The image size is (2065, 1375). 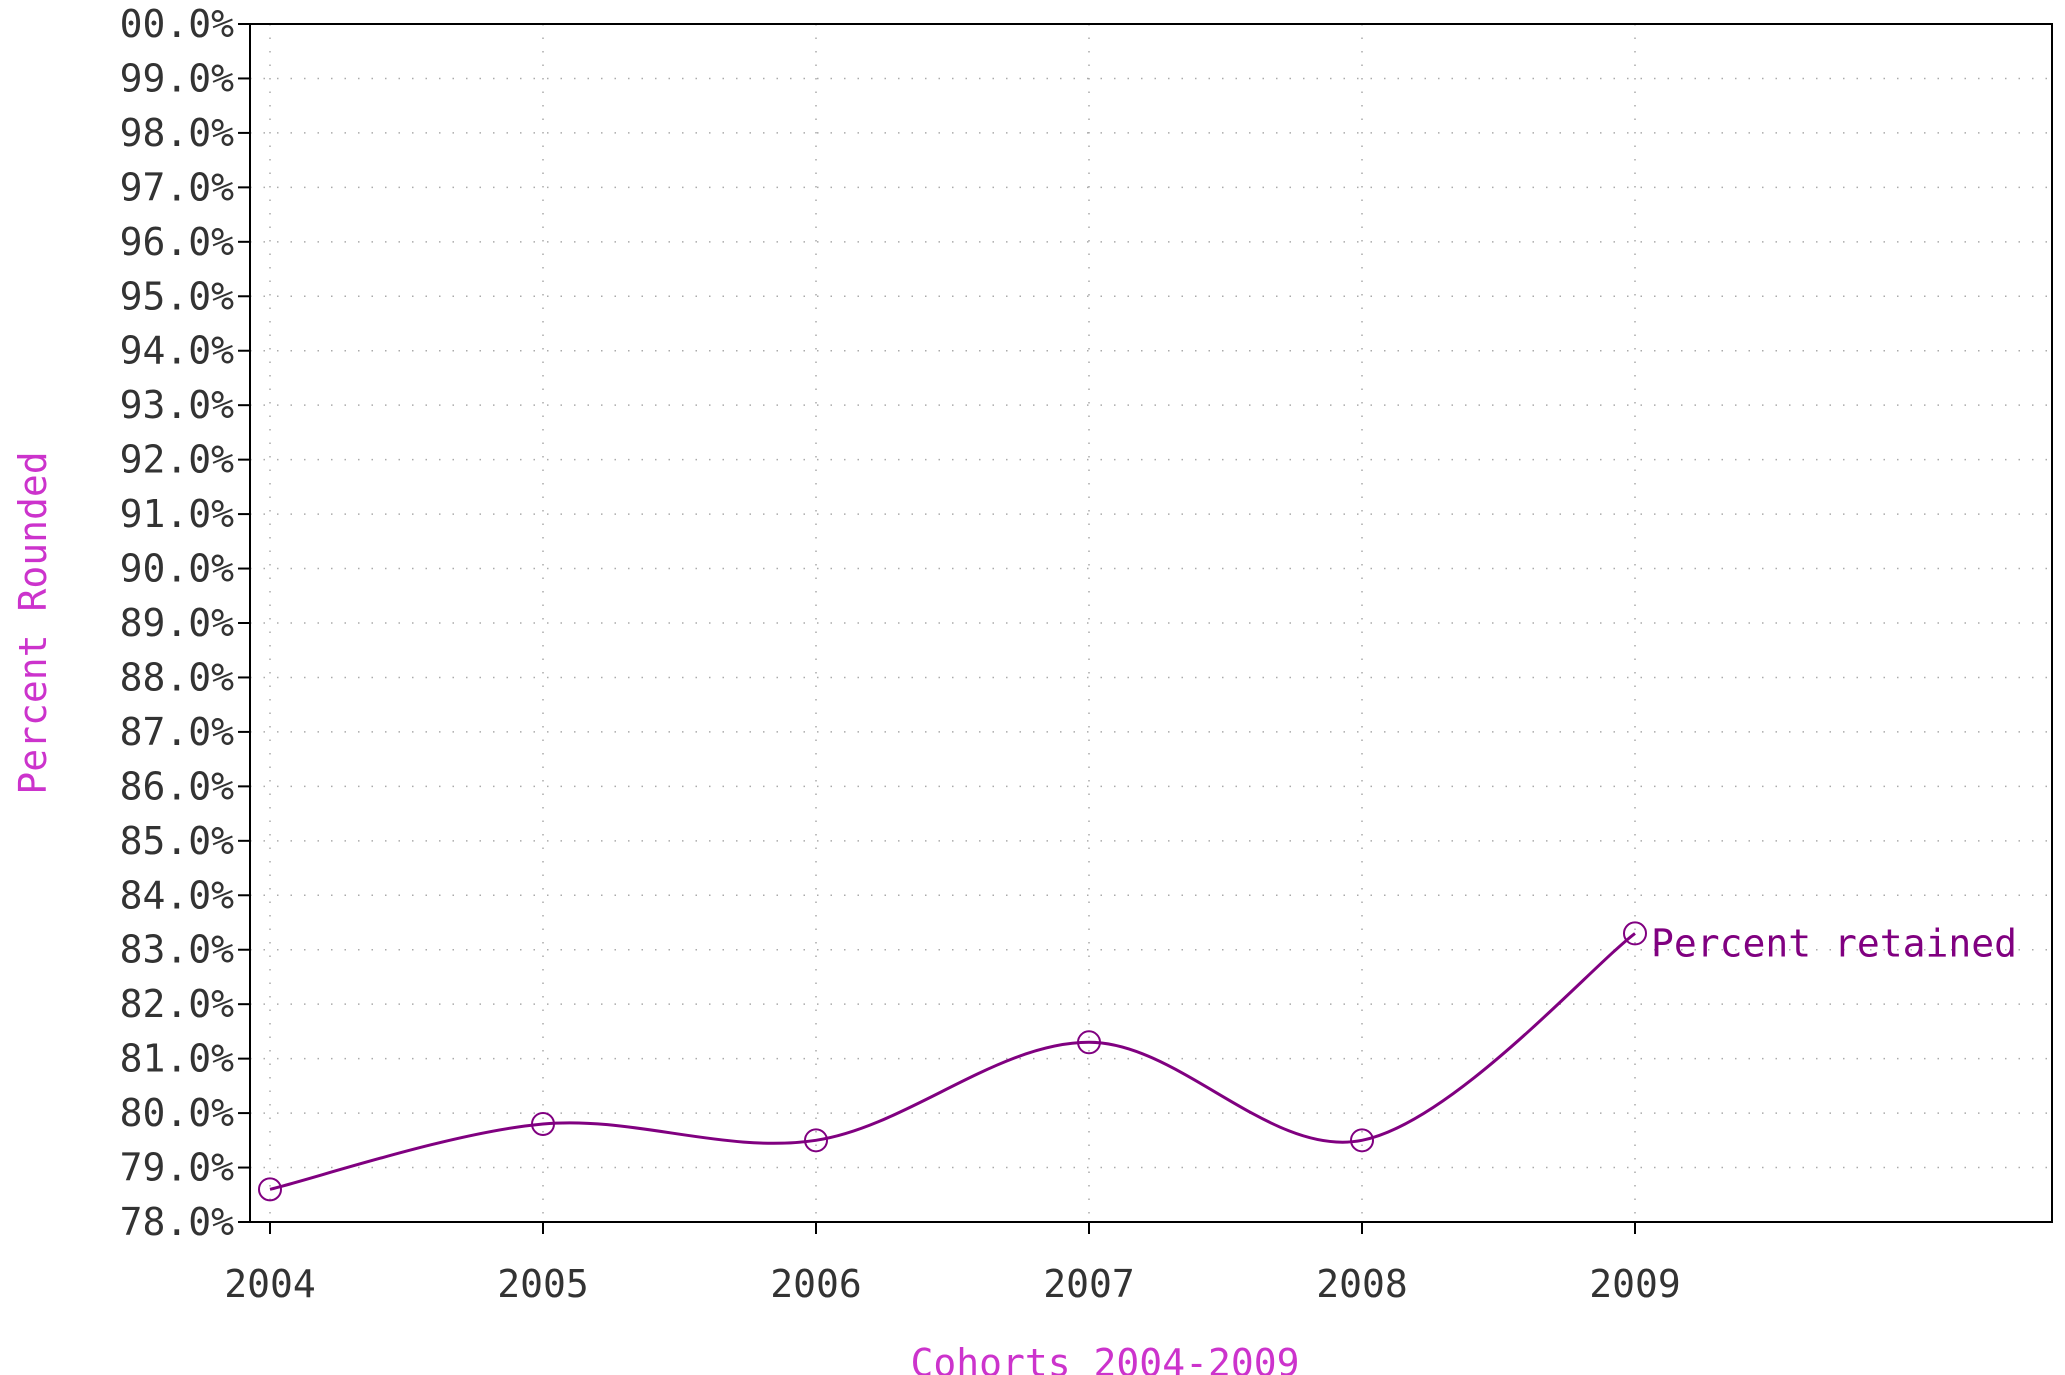 I want to click on y-tick-label: 83.0%, so click(x=177, y=950).